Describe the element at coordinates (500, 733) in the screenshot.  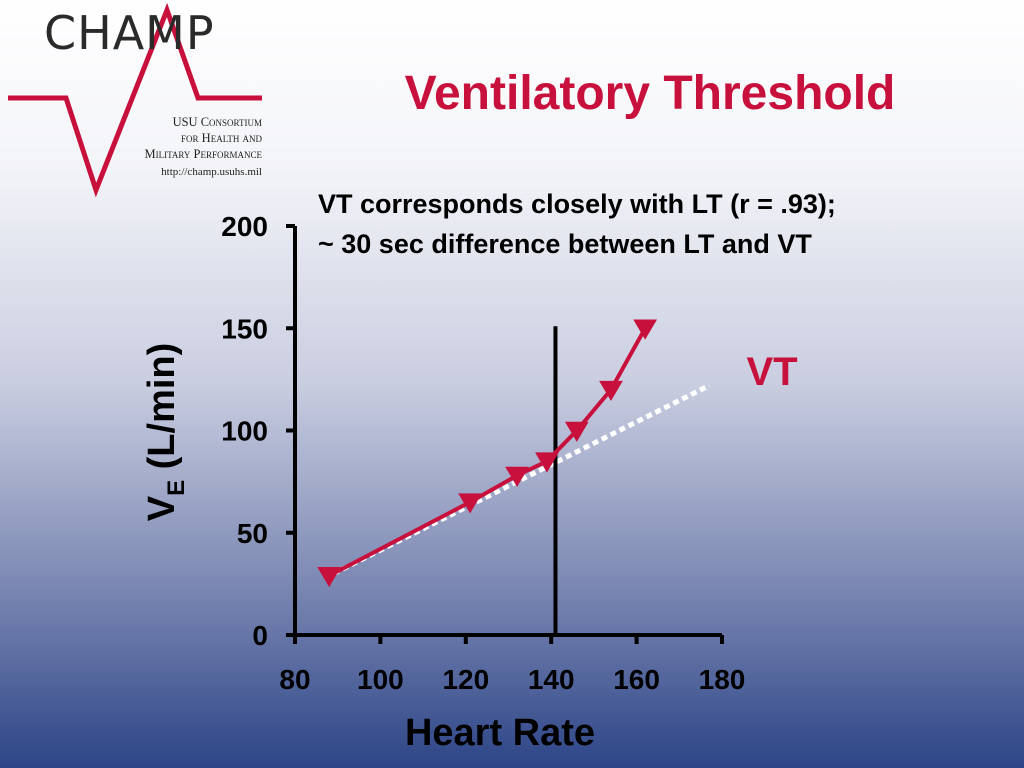
I see `x-axis-title: Heart Rate` at that location.